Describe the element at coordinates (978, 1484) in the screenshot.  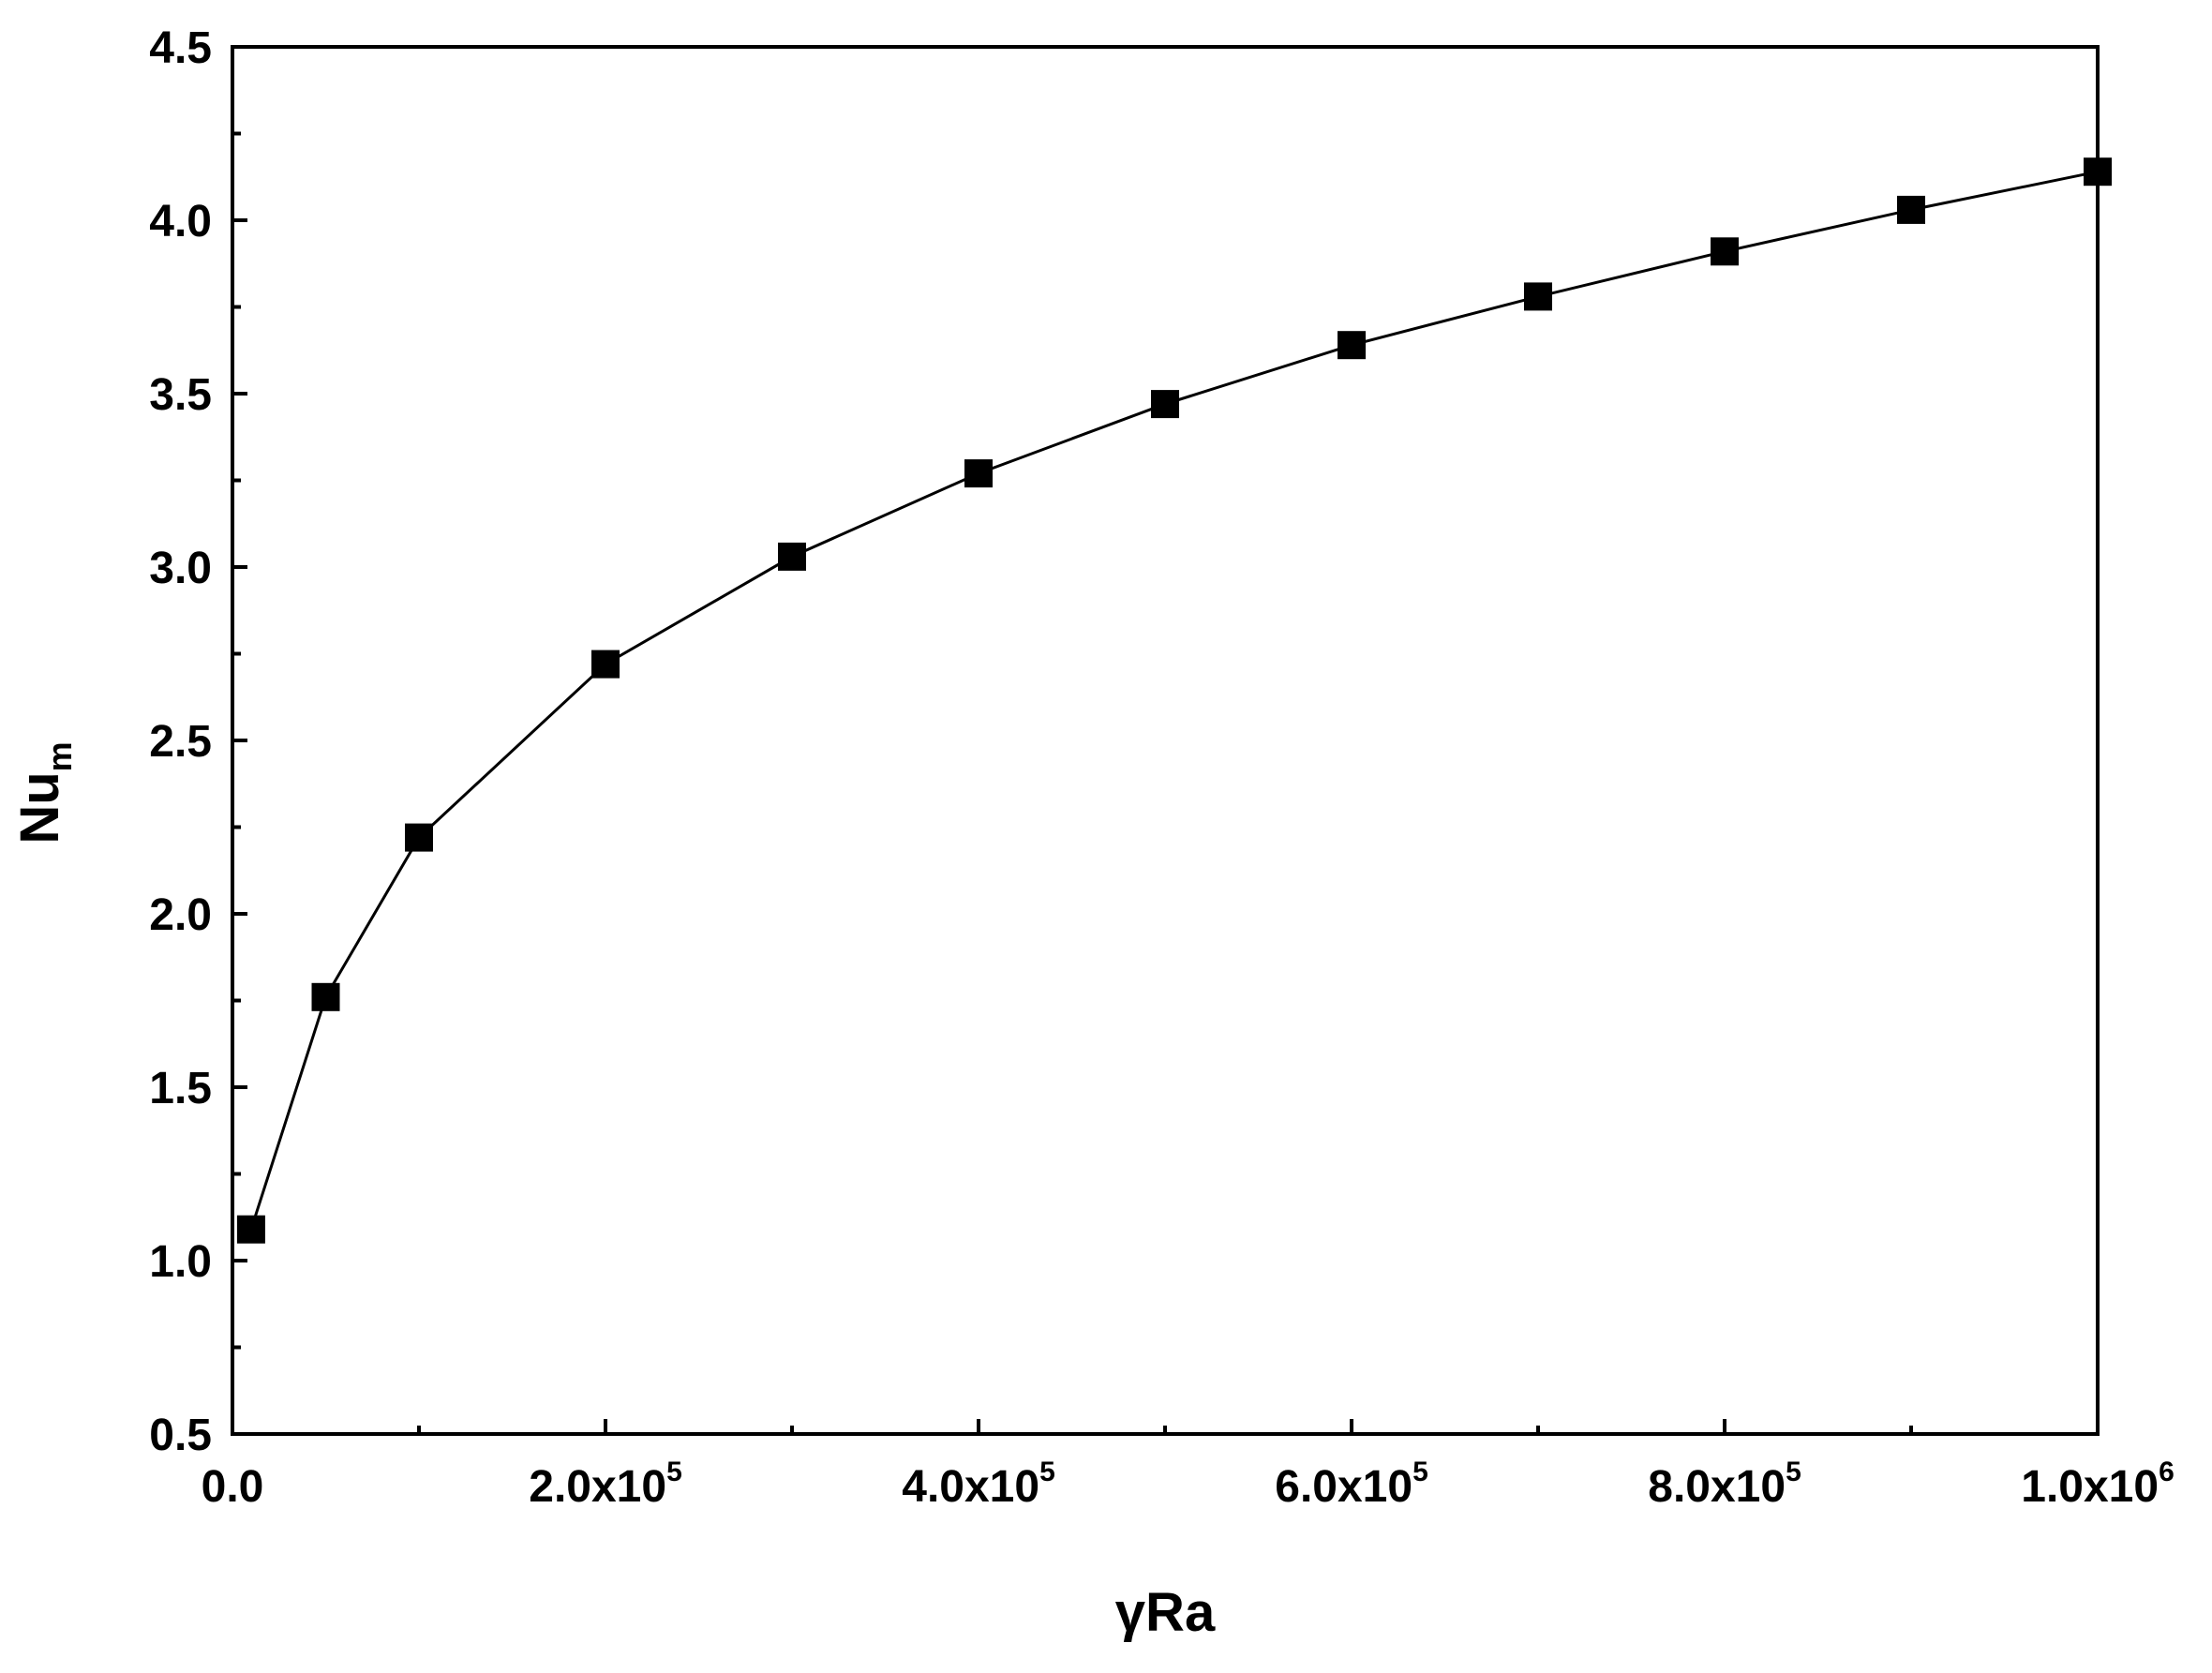
I see `x-tick-label: 4.0x10⁵` at that location.